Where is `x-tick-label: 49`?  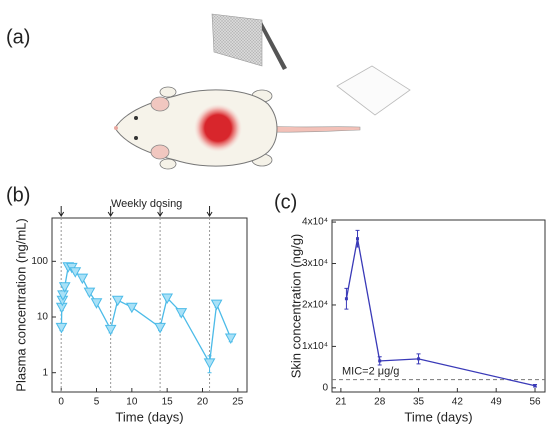 x-tick-label: 49 is located at coordinates (497, 402).